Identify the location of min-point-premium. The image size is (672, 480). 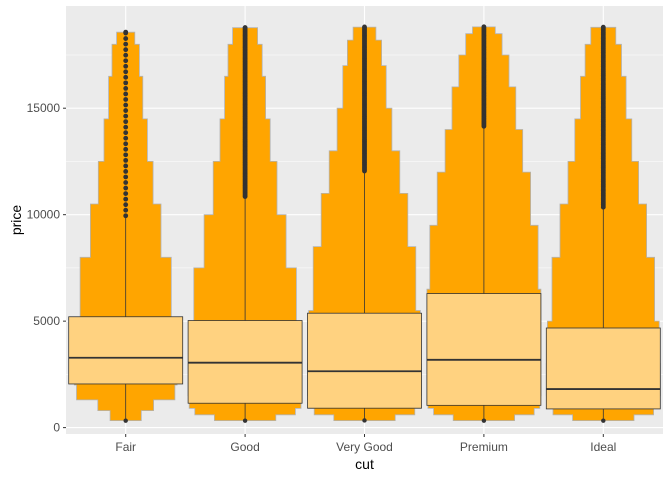
(484, 420).